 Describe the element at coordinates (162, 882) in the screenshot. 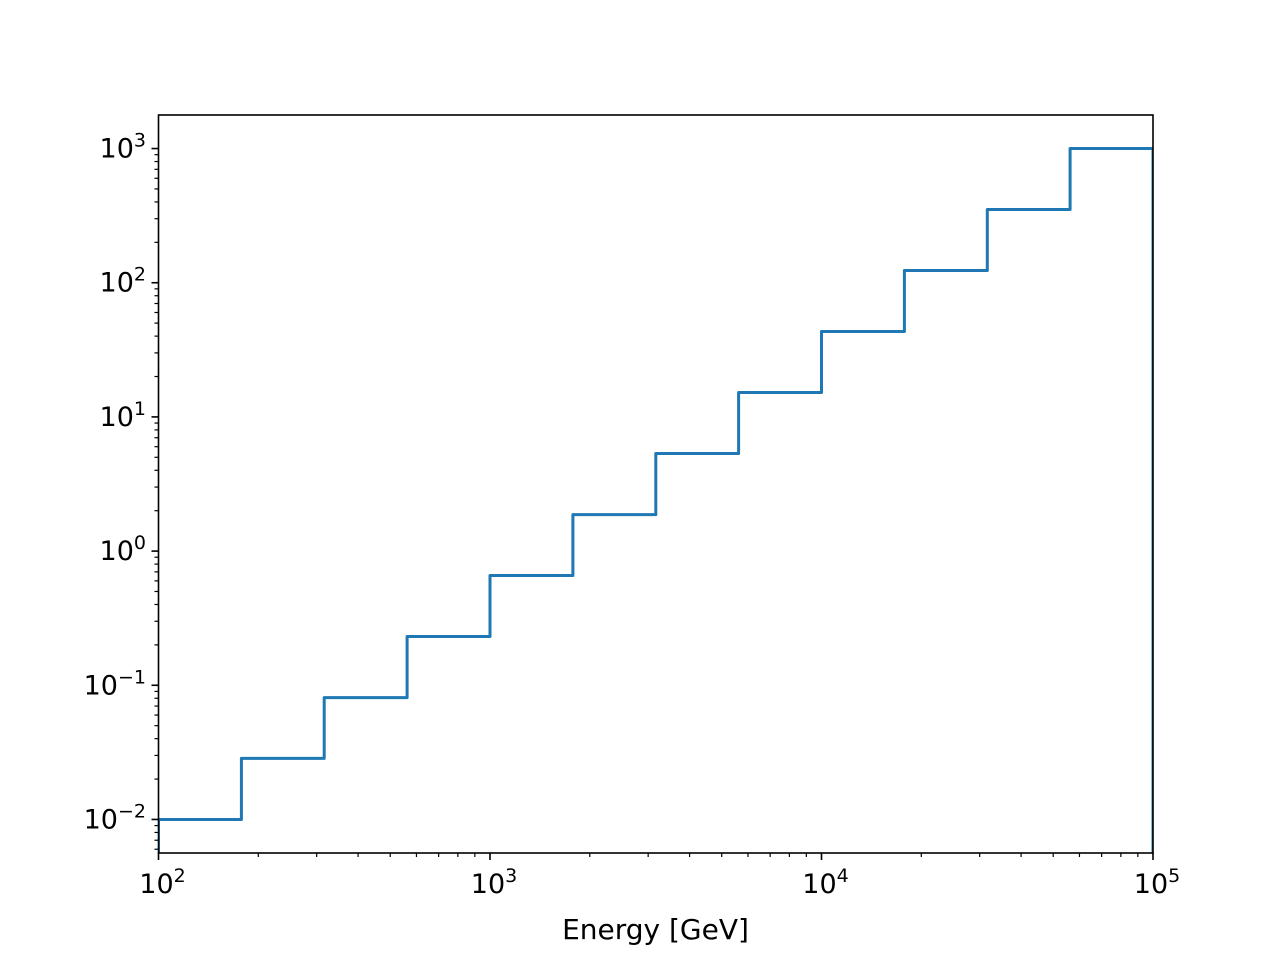

I see `x-tick-label: 10²` at that location.